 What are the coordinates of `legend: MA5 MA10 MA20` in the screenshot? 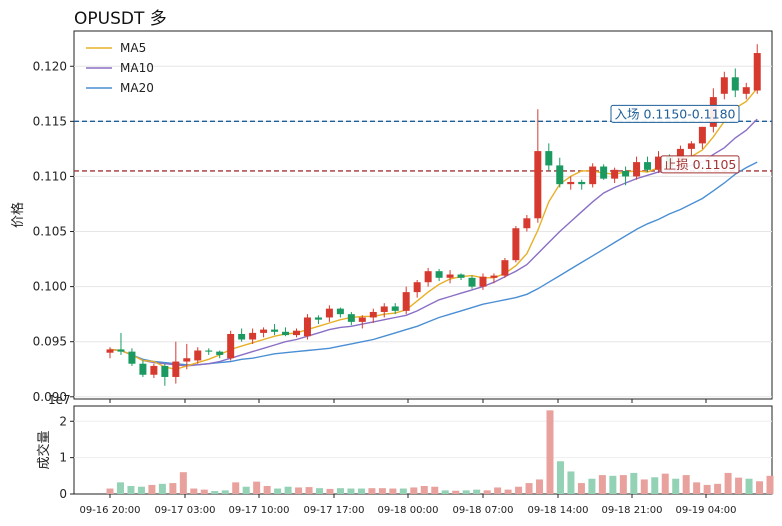 It's located at (120, 68).